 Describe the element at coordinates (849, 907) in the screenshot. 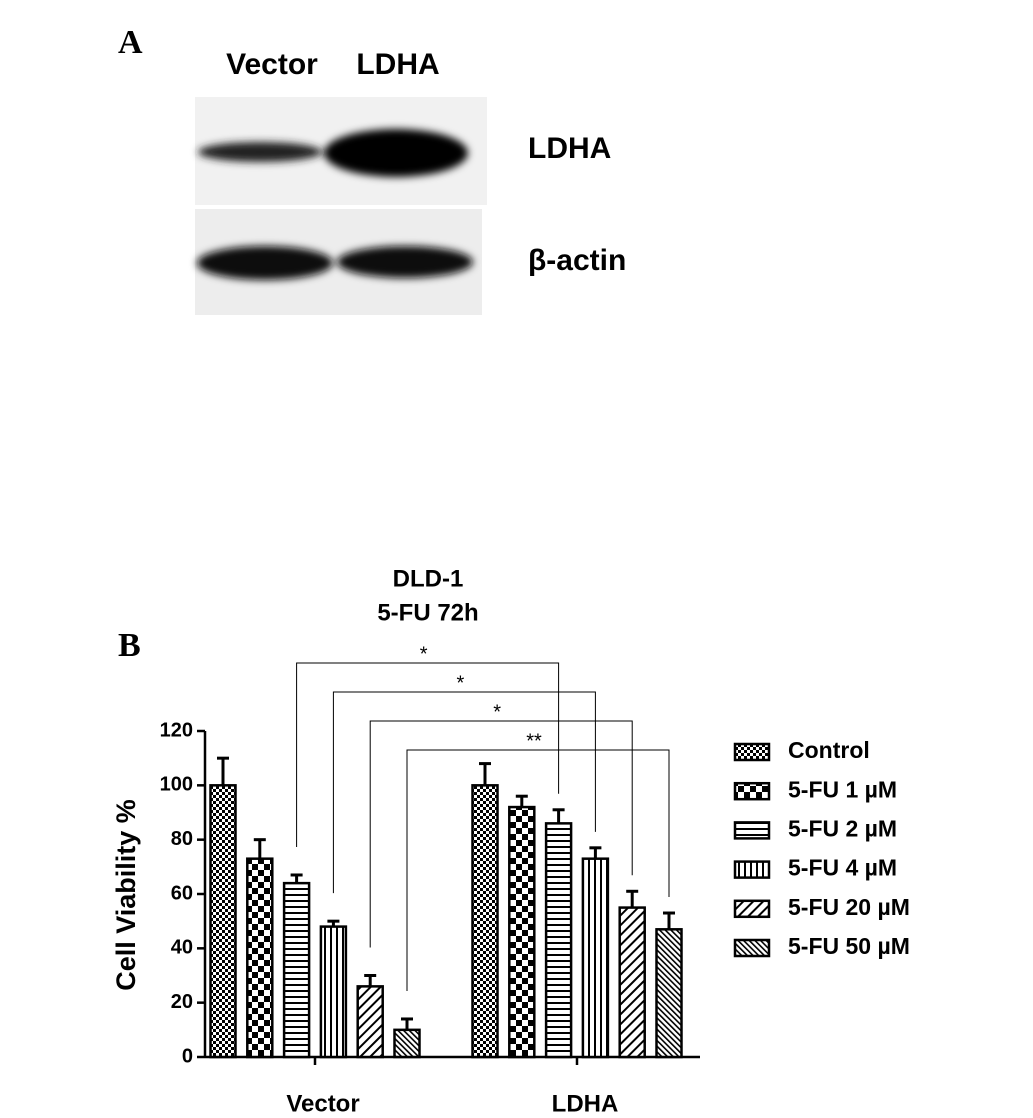

I see `legend-label: 5-FU 20 µM` at that location.